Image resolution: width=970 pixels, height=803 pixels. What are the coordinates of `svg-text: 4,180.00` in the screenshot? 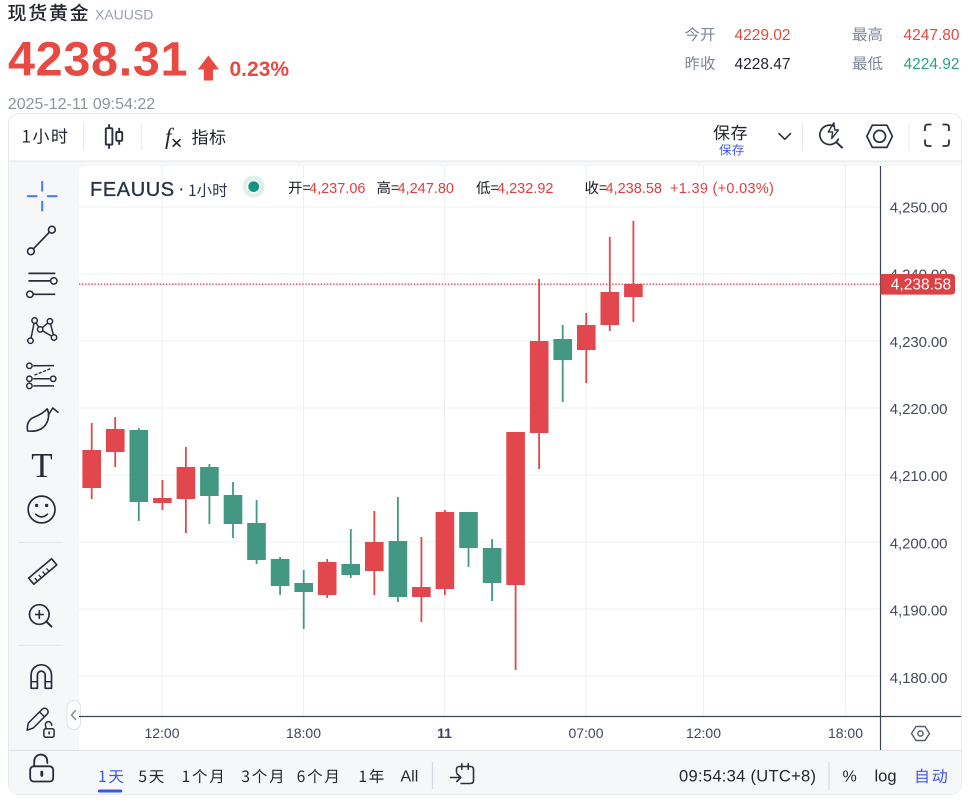 It's located at (919, 678).